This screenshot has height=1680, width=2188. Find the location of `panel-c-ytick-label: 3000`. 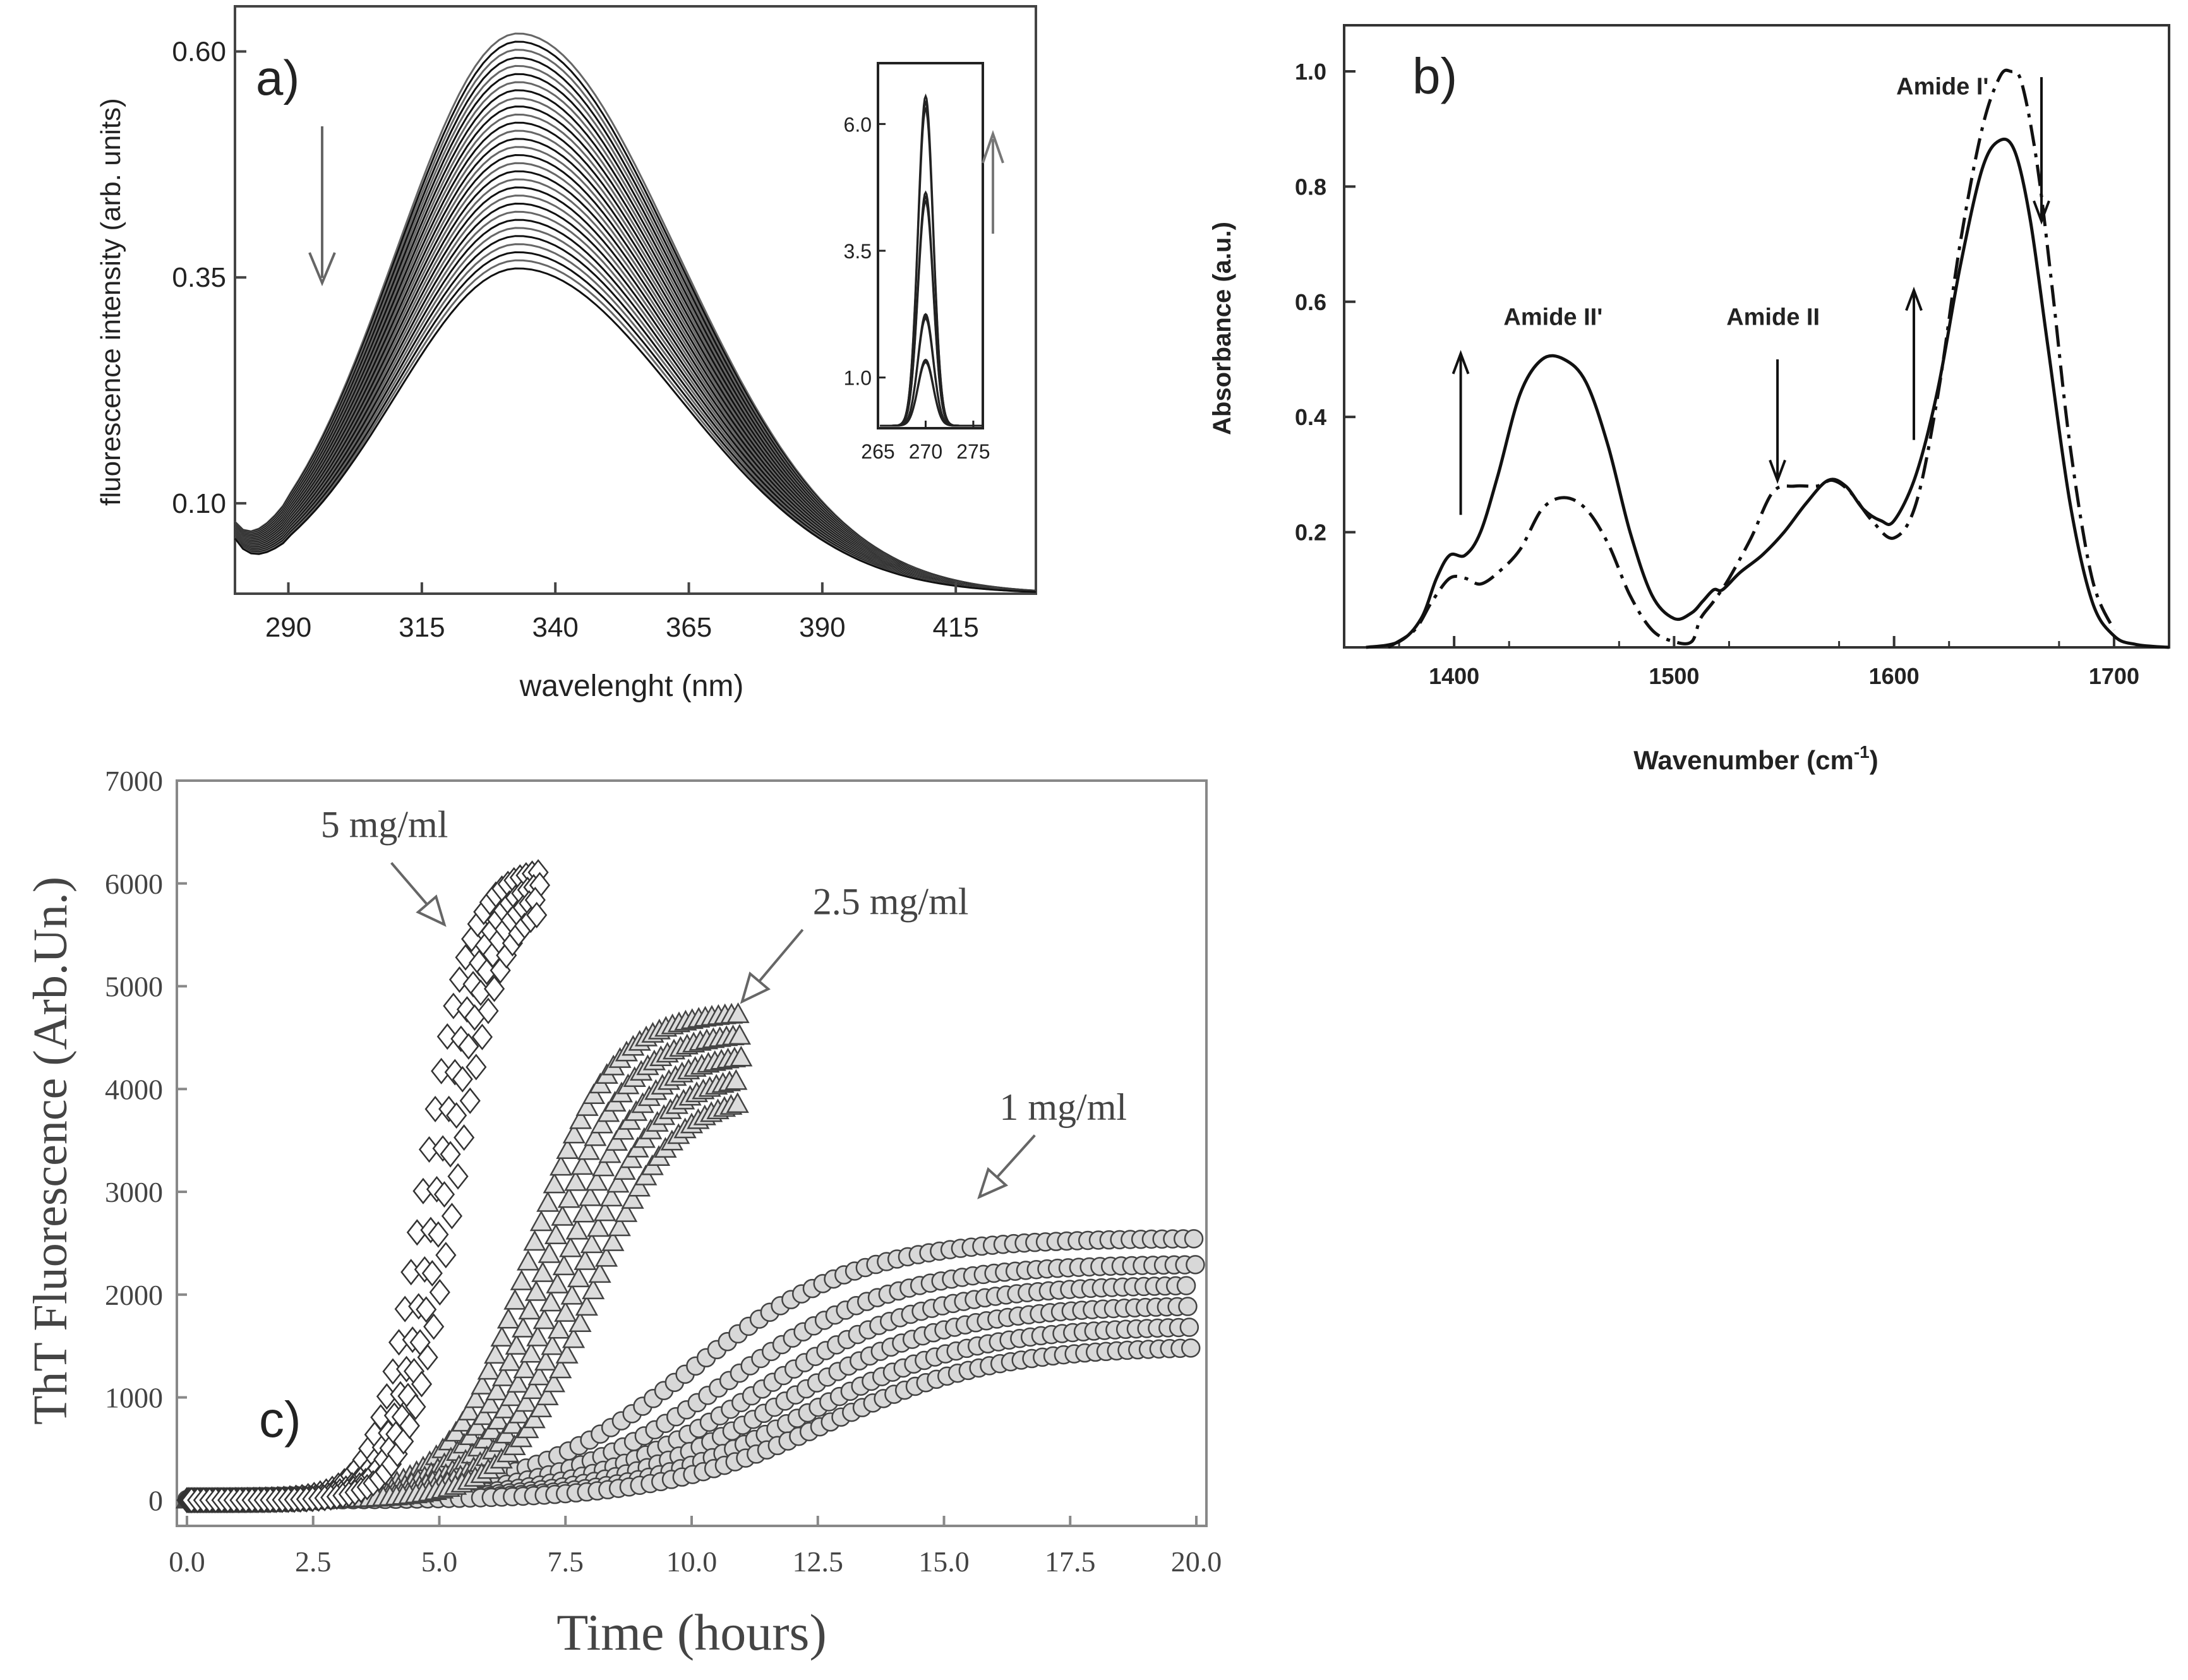

panel-c-ytick-label: 3000 is located at coordinates (134, 1192).